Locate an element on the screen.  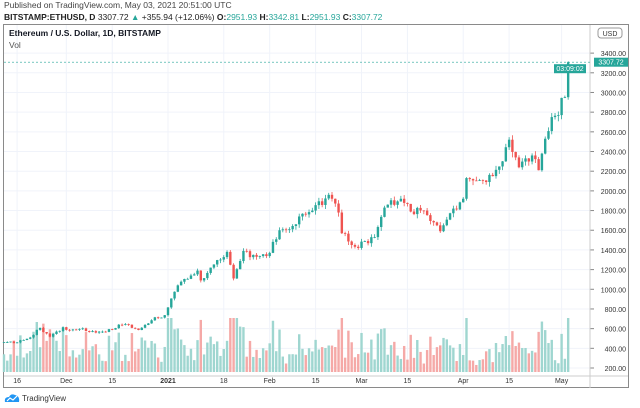
x-tick-label: Dec is located at coordinates (66, 381).